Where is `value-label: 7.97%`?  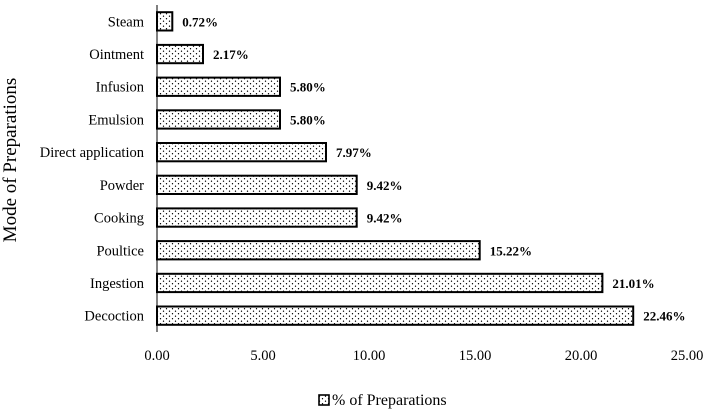 value-label: 7.97% is located at coordinates (354, 152).